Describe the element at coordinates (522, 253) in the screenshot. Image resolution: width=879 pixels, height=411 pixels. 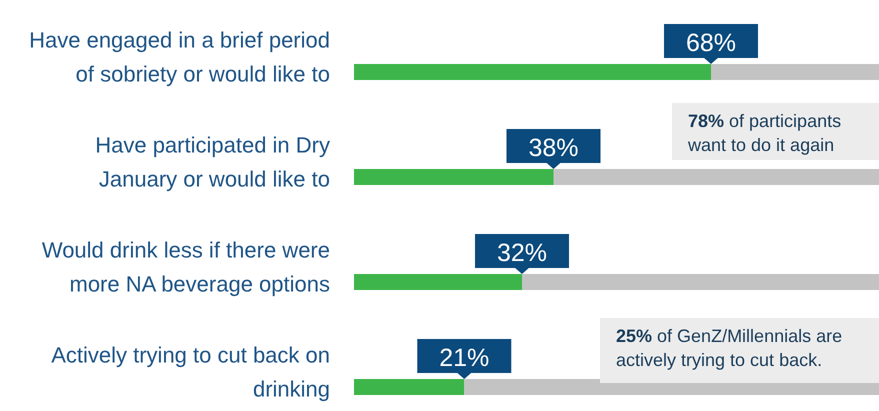
I see `data-label: 32%` at that location.